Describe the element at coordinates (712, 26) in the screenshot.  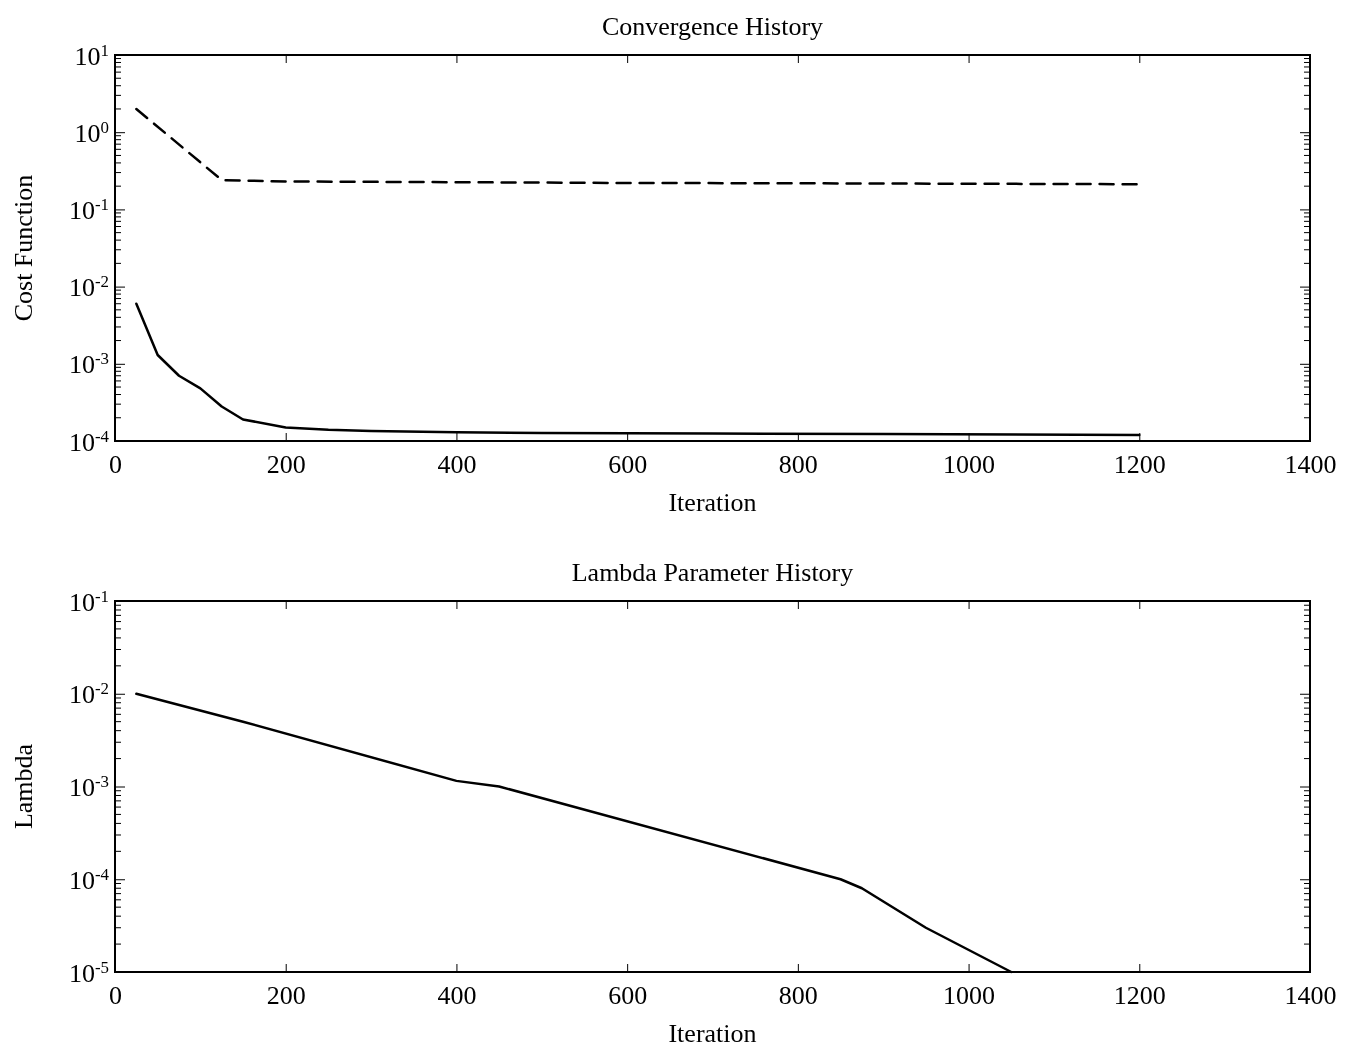
I see `chart-title: Convergence History` at that location.